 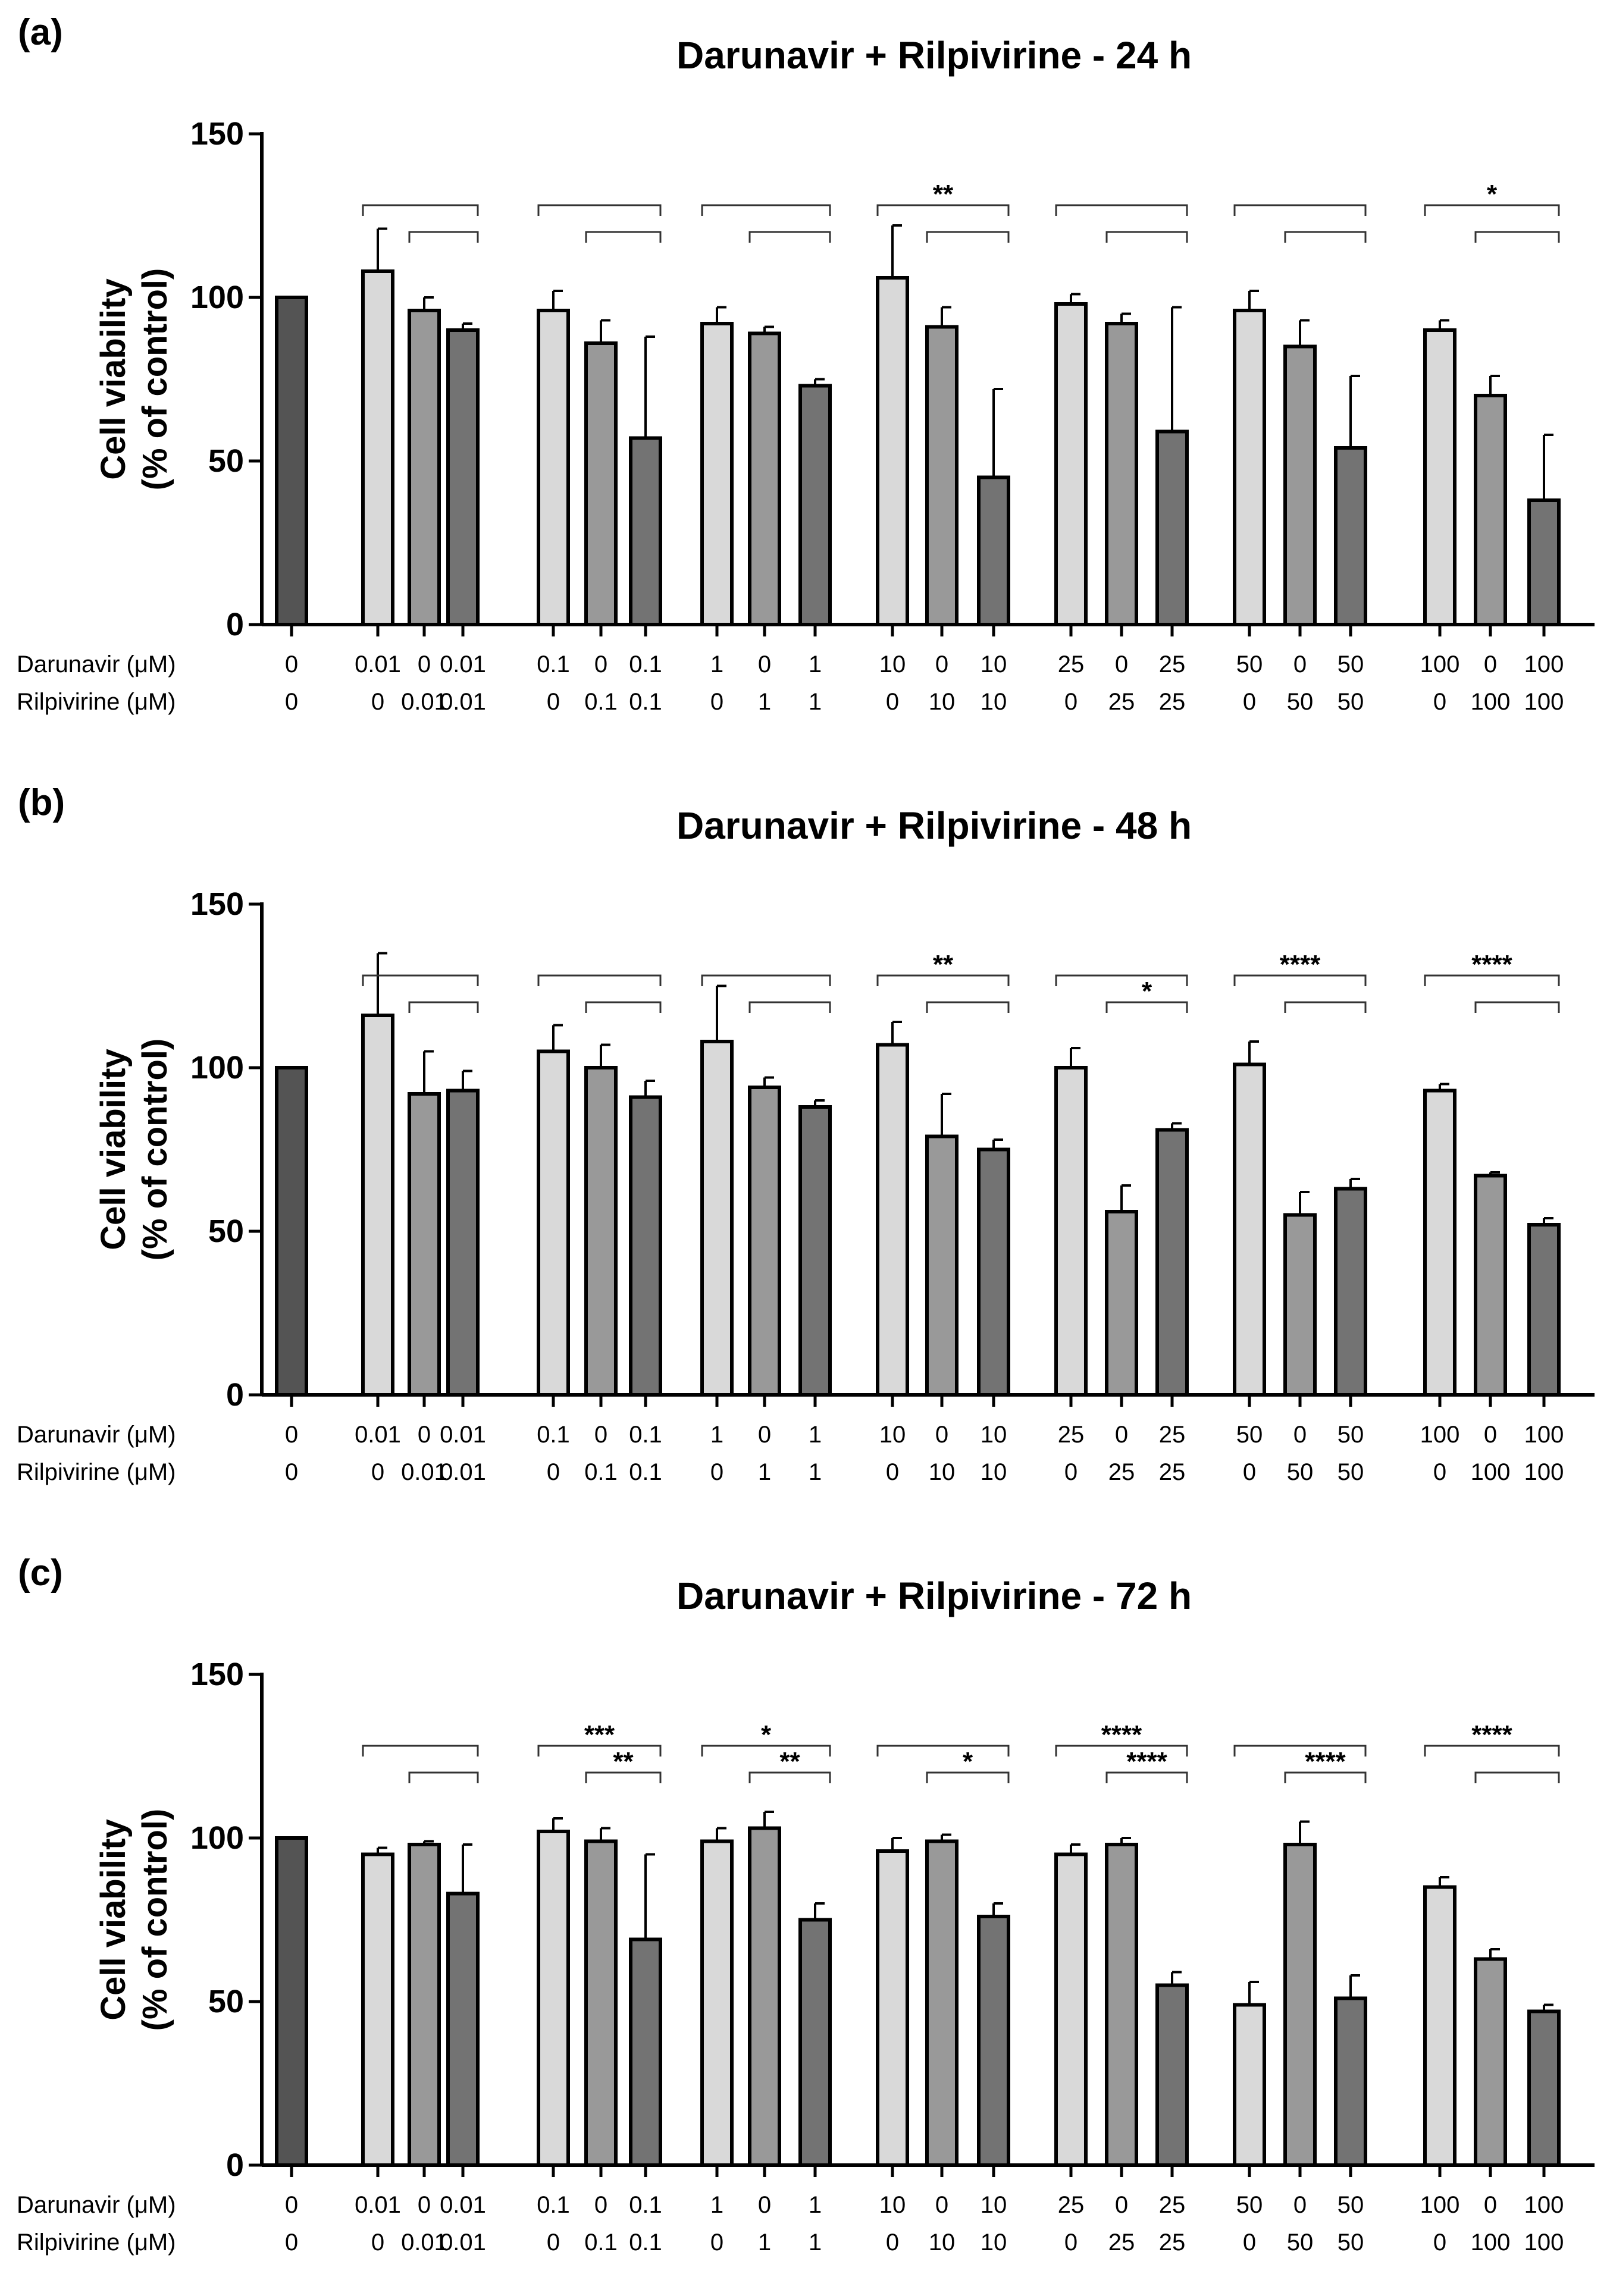 What do you see at coordinates (943, 194) in the screenshot?
I see `significance-label-outer: **` at bounding box center [943, 194].